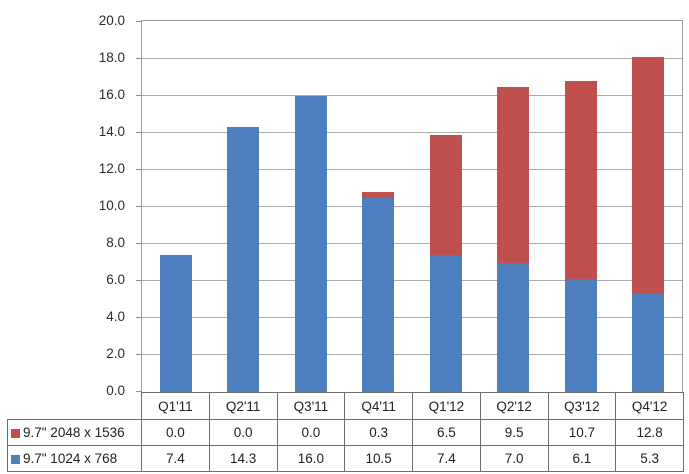 This screenshot has height=474, width=689. Describe the element at coordinates (70, 458) in the screenshot. I see `series-name-label: 9.7" 1024 x 768` at that location.